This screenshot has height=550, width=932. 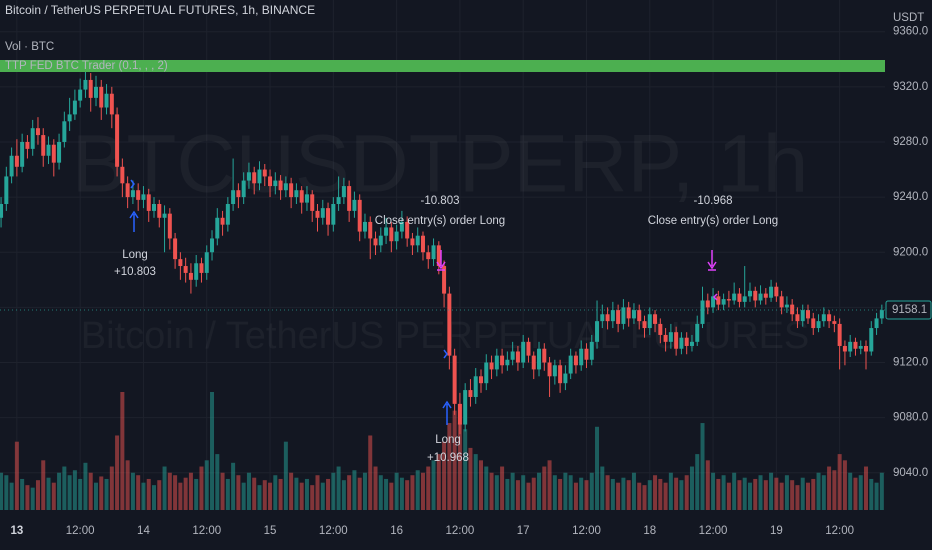 I want to click on trade-annotation: -10.968, so click(x=712, y=201).